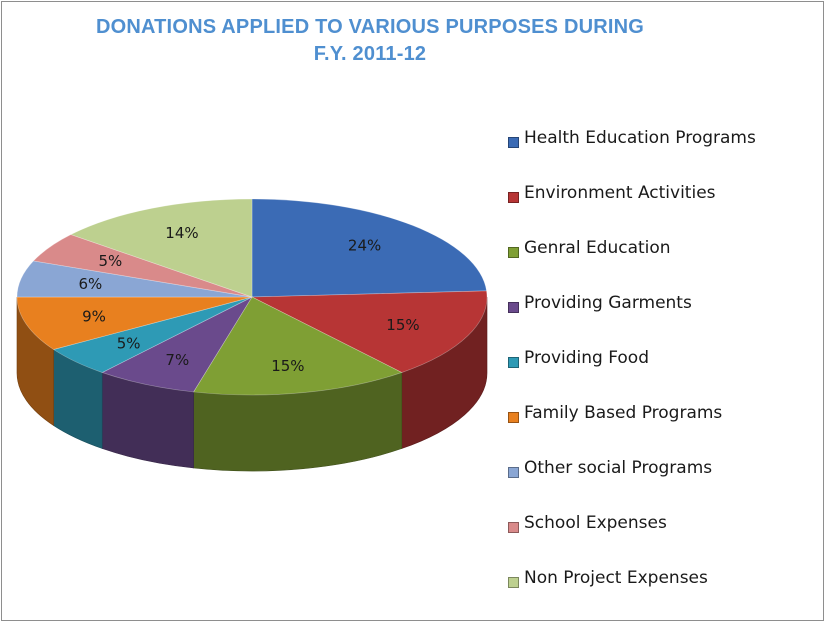 The image size is (825, 623). What do you see at coordinates (129, 344) in the screenshot?
I see `data-label-providing-food: 5%` at bounding box center [129, 344].